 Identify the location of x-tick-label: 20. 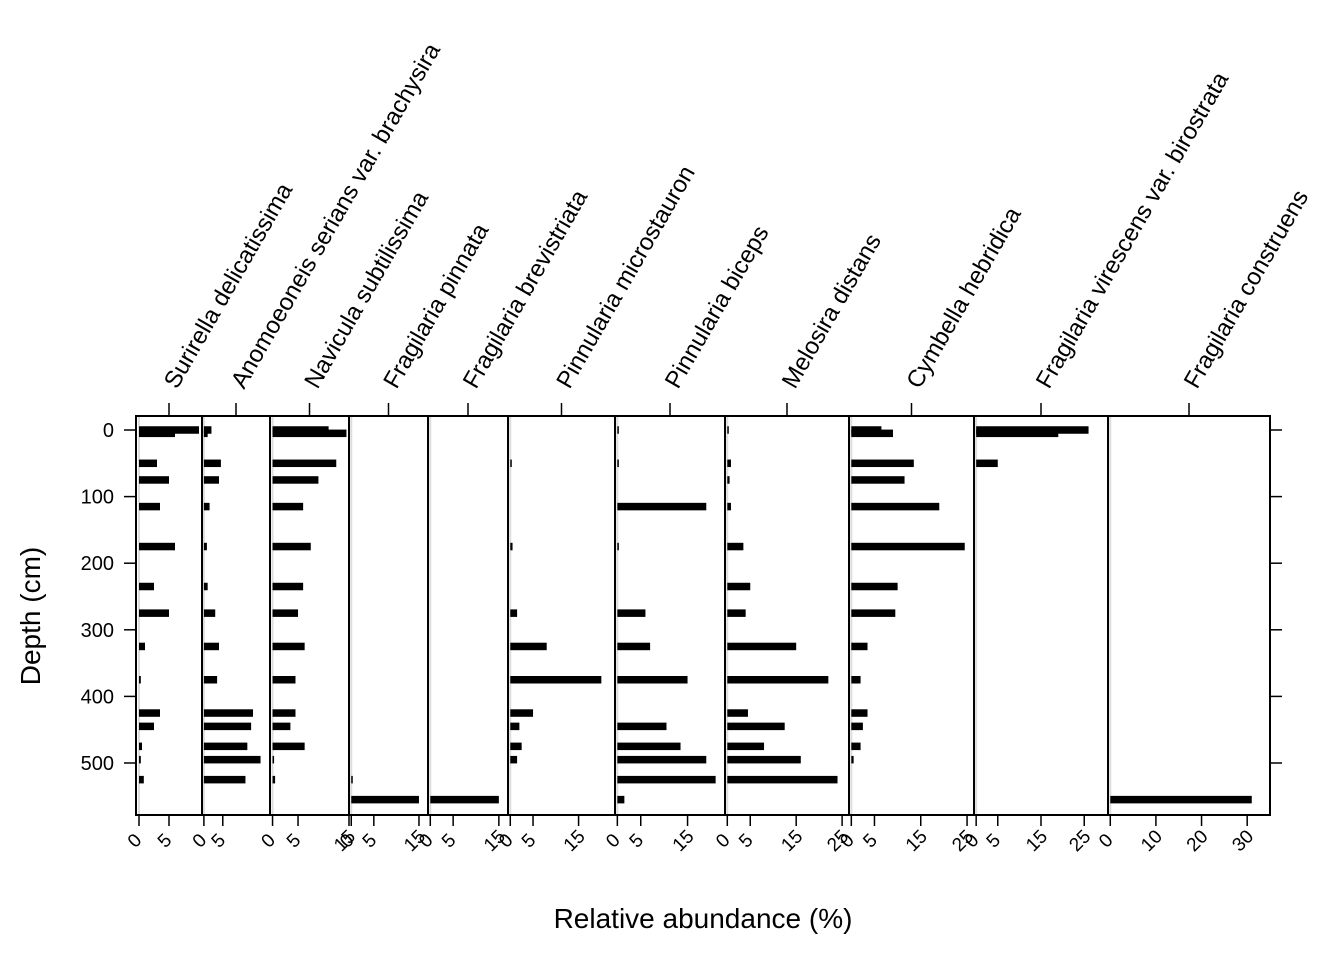
(1198, 841).